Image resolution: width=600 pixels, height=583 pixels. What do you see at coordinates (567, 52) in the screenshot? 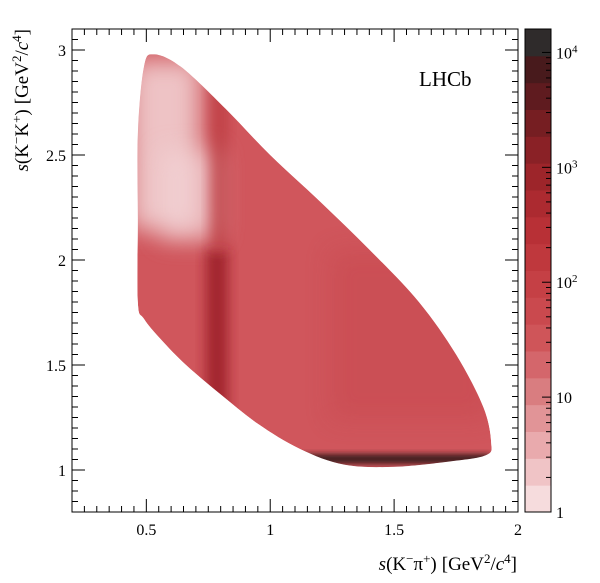
I see `colorbar-tick-label: 10⁴` at bounding box center [567, 52].